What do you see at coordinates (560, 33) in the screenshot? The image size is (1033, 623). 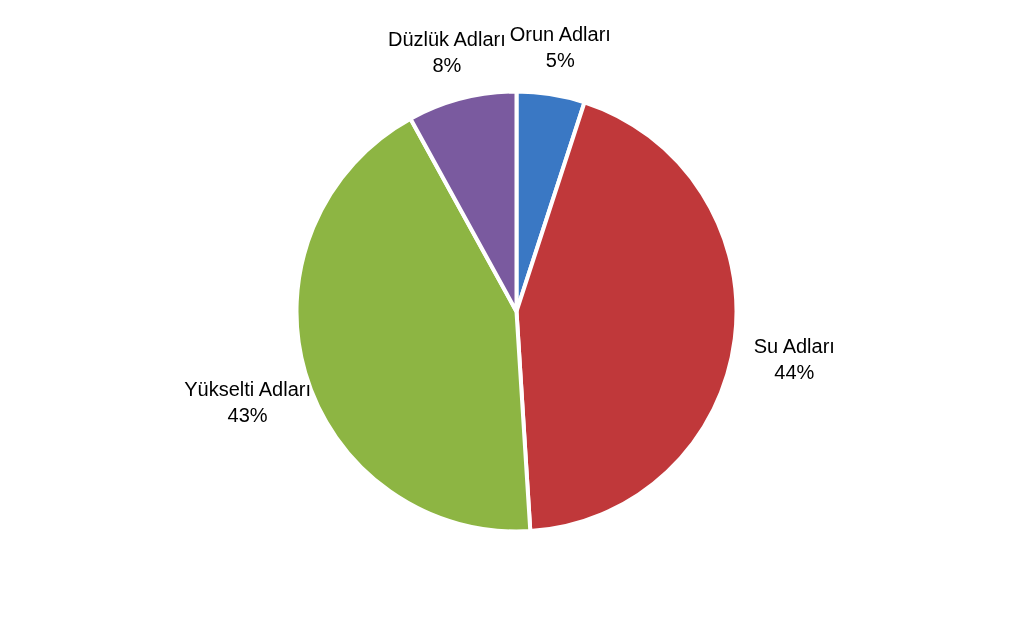 I see `slice-label: Orun Adları` at bounding box center [560, 33].